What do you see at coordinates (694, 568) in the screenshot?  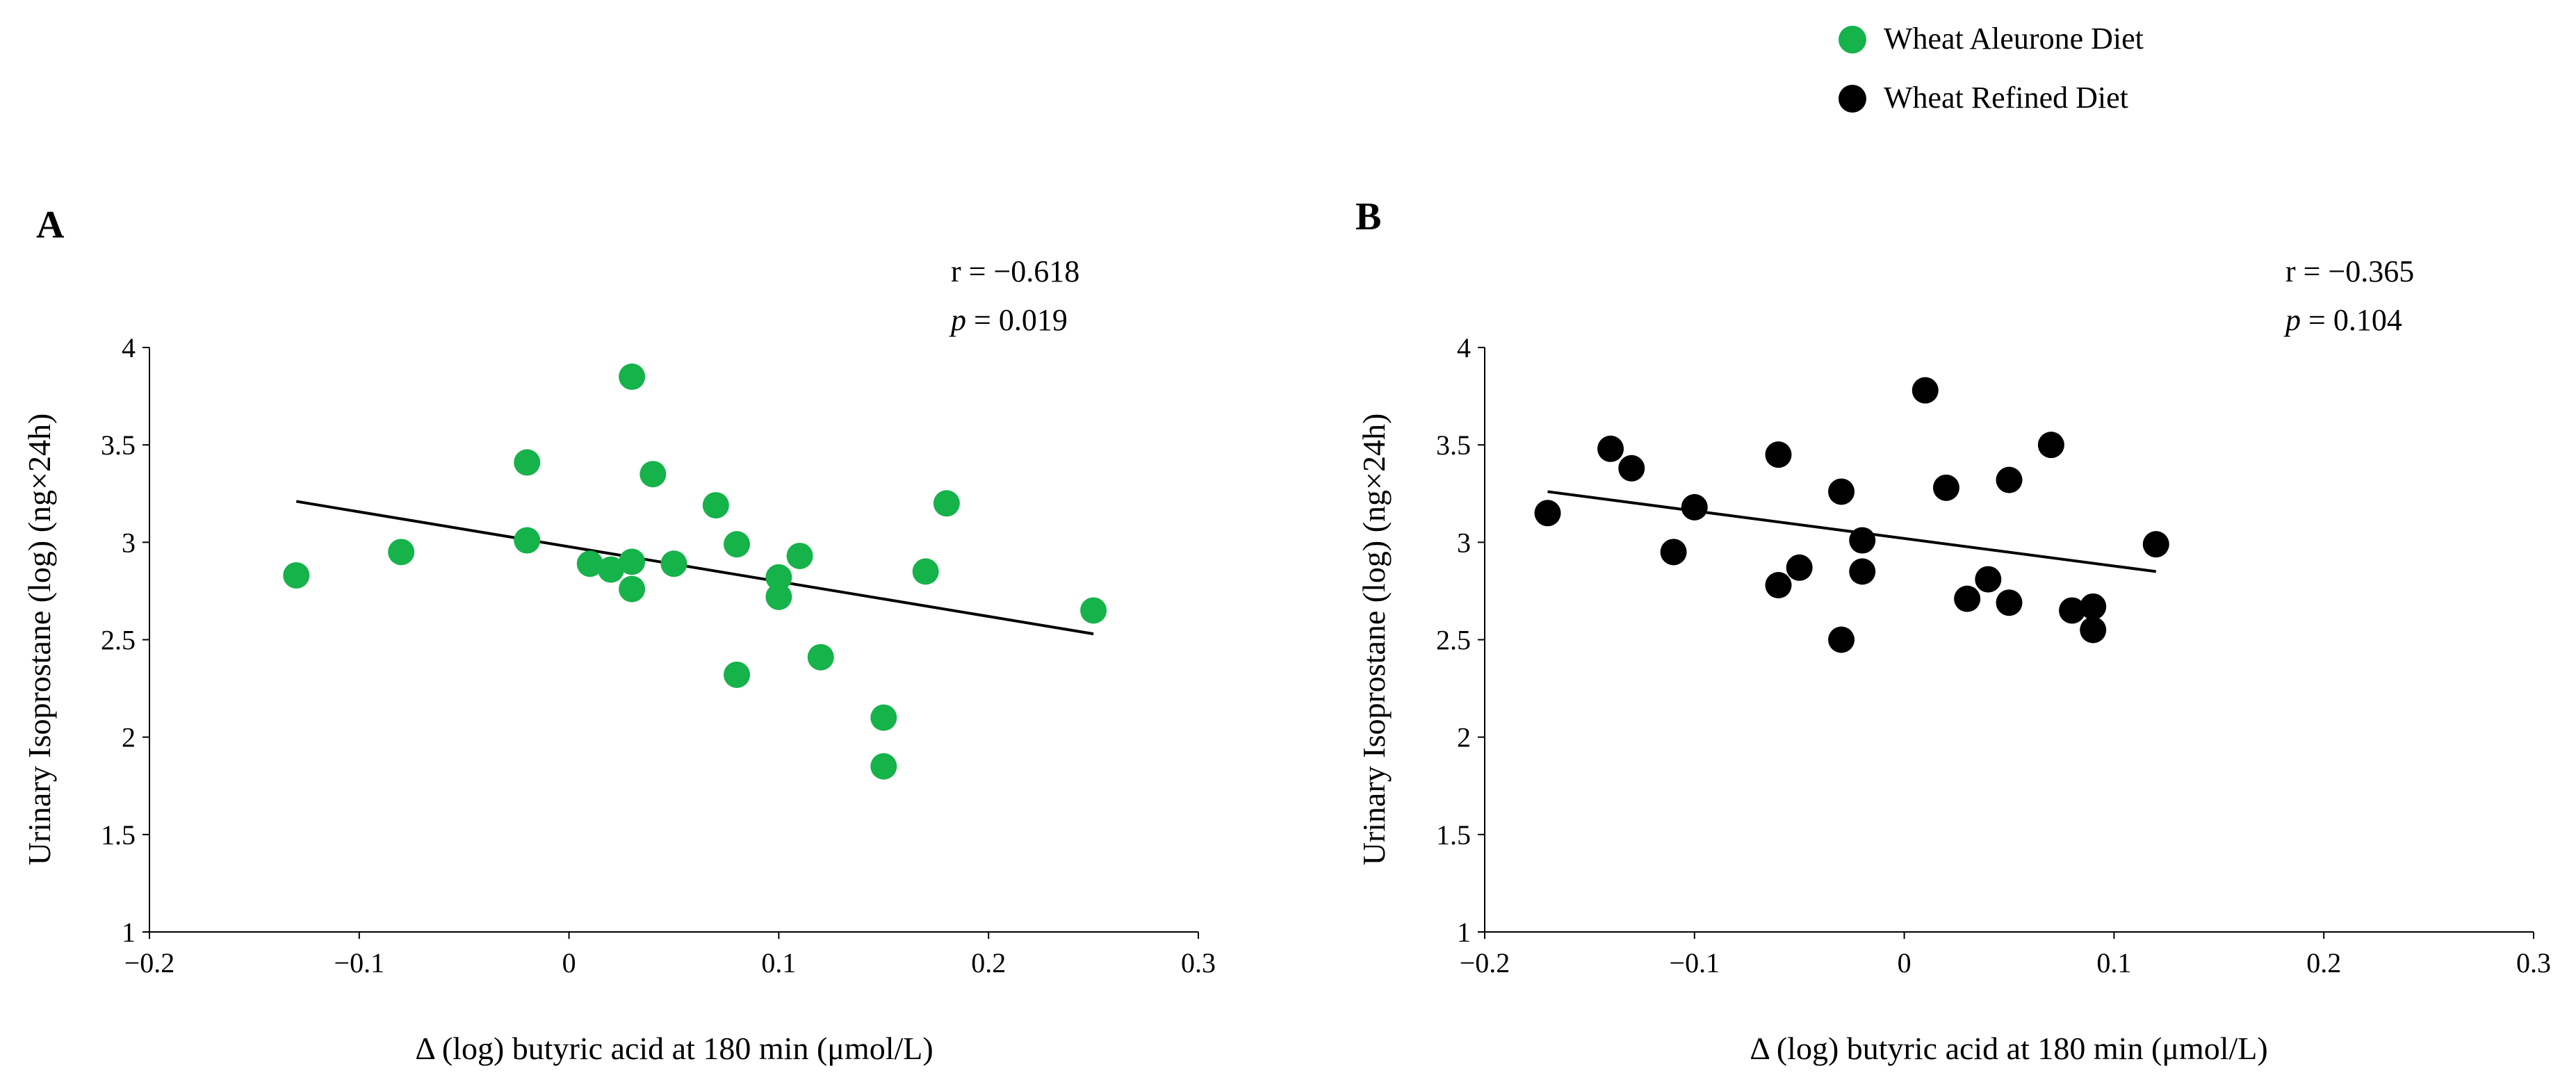 I see `trendline-a` at bounding box center [694, 568].